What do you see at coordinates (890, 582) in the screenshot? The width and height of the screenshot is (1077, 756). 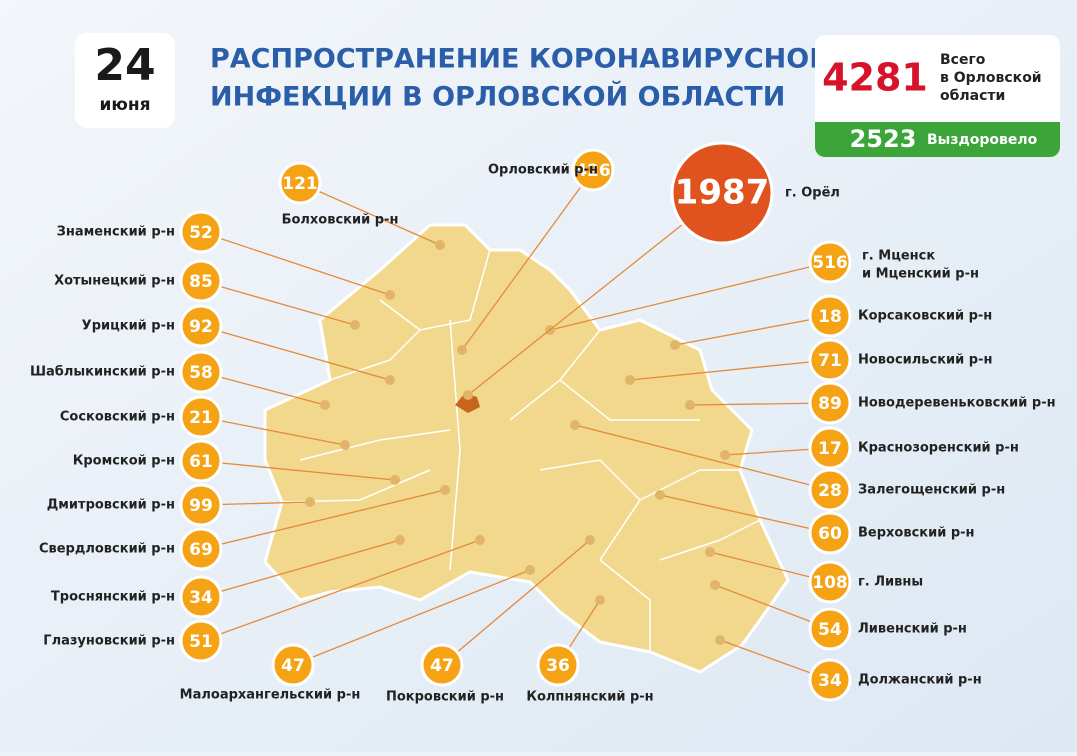 I see `district-name: г. Ливны` at bounding box center [890, 582].